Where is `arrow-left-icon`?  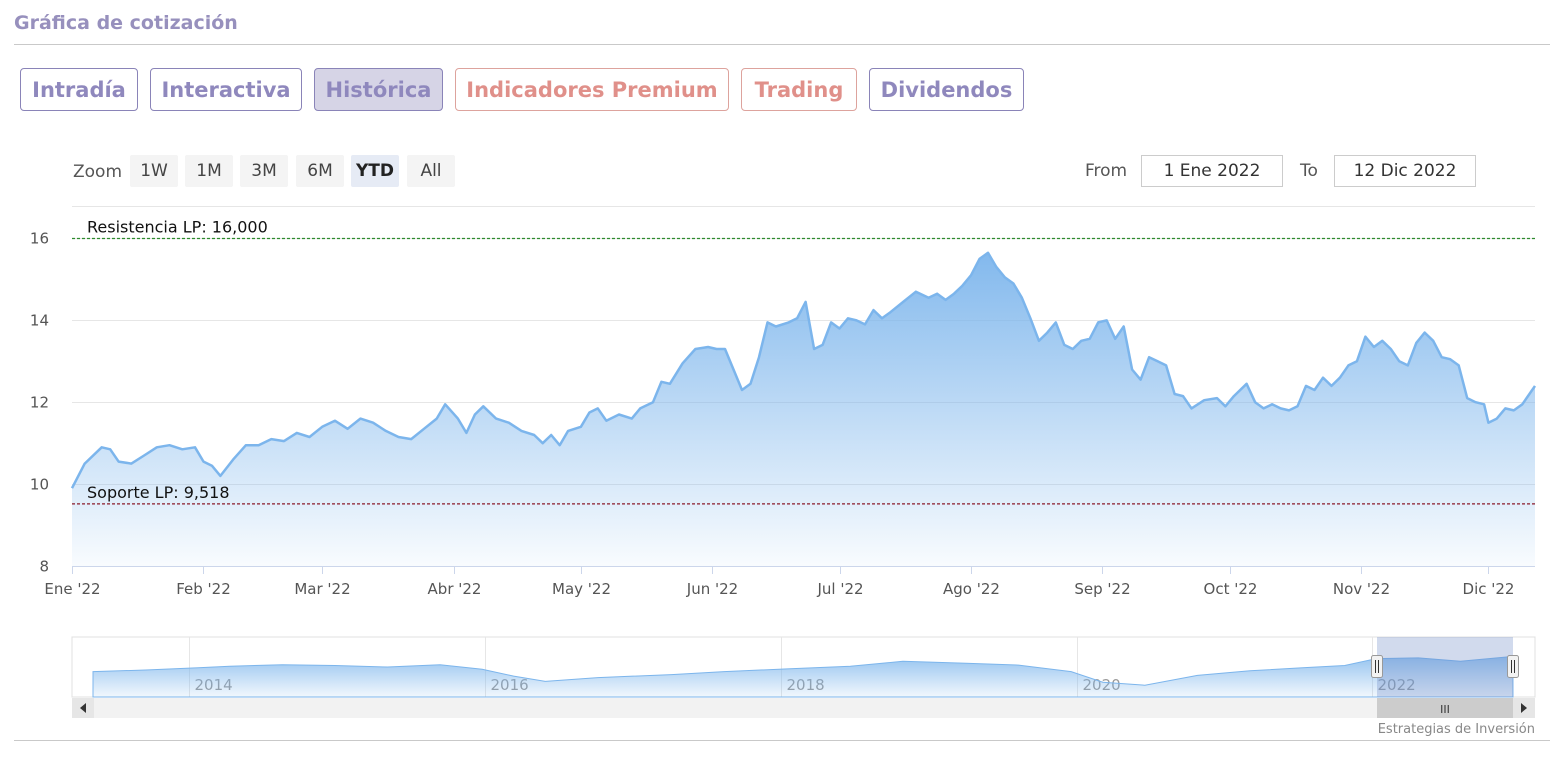
arrow-left-icon is located at coordinates (83, 708).